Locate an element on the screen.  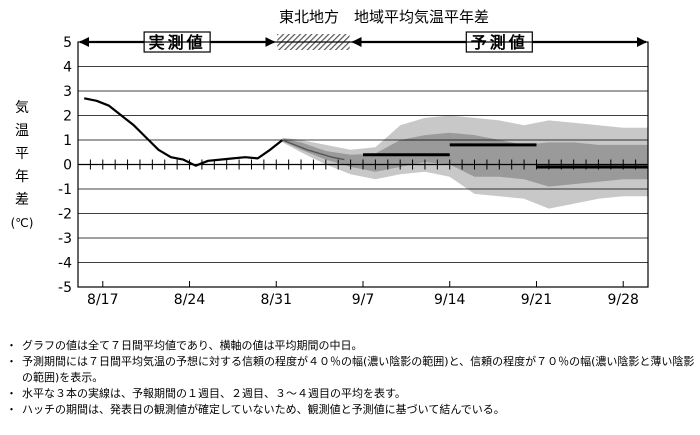
note-item: 水平な３本の実線は、予報期間の１週目、２週目、３～４週目の平均を表す。 is located at coordinates (351, 394).